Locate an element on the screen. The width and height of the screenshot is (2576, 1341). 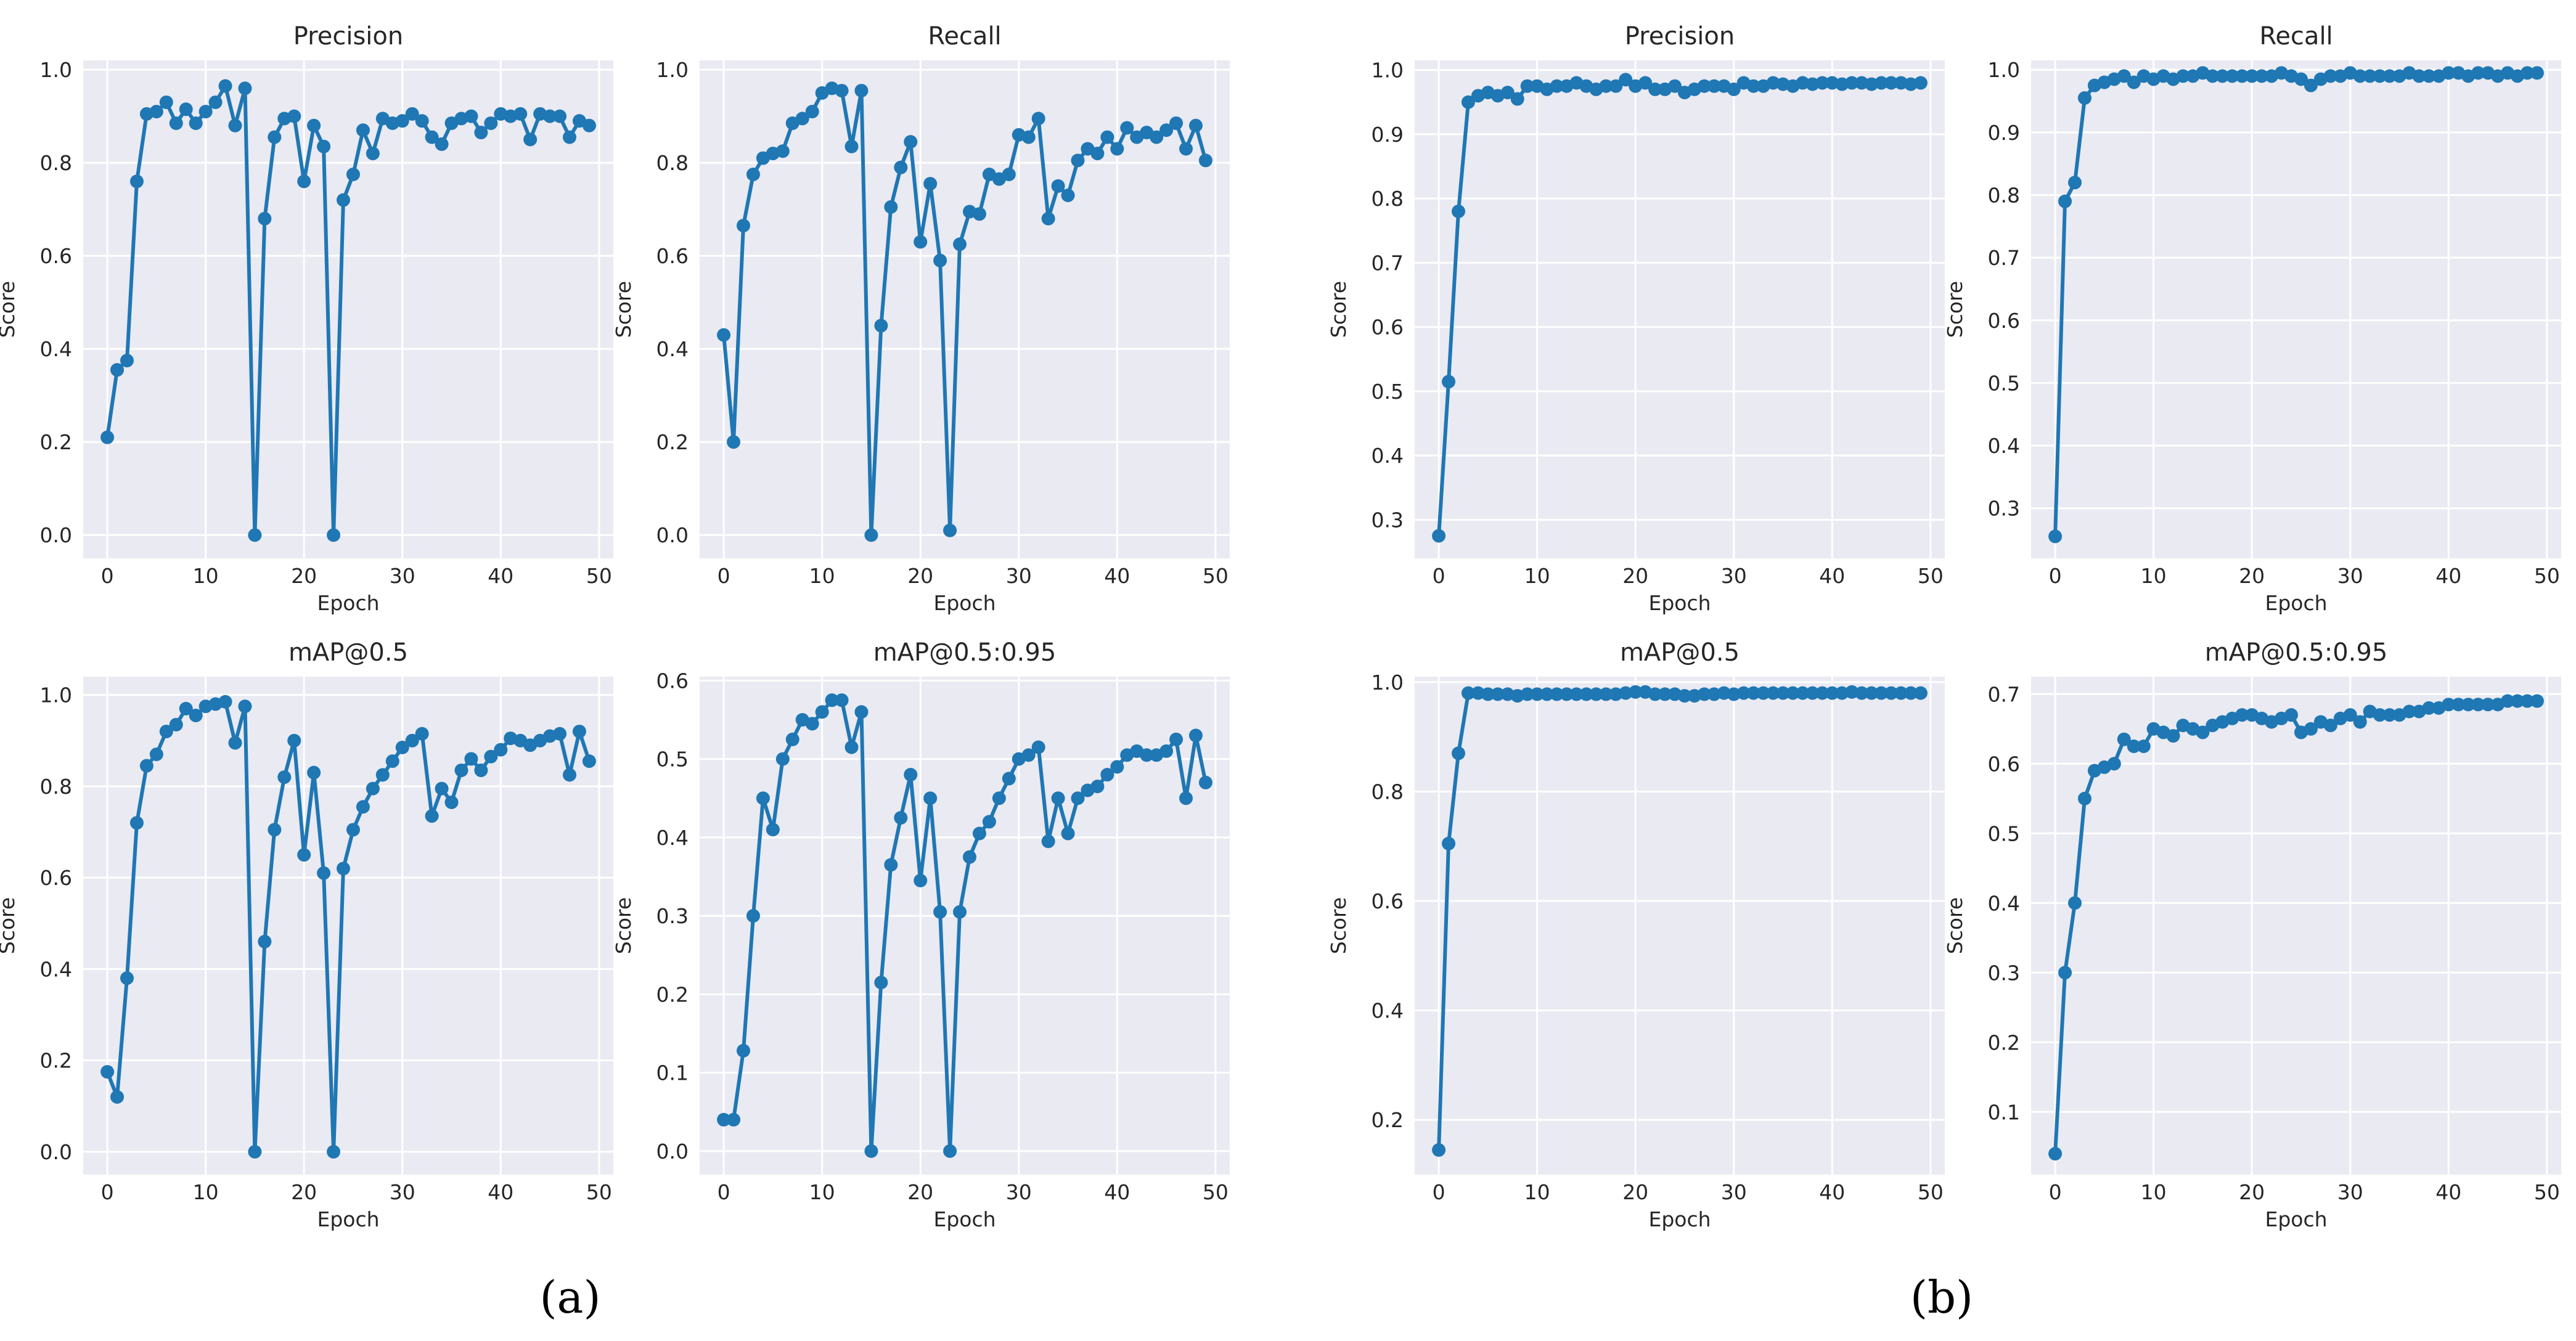
plot-area is located at coordinates (965, 309).